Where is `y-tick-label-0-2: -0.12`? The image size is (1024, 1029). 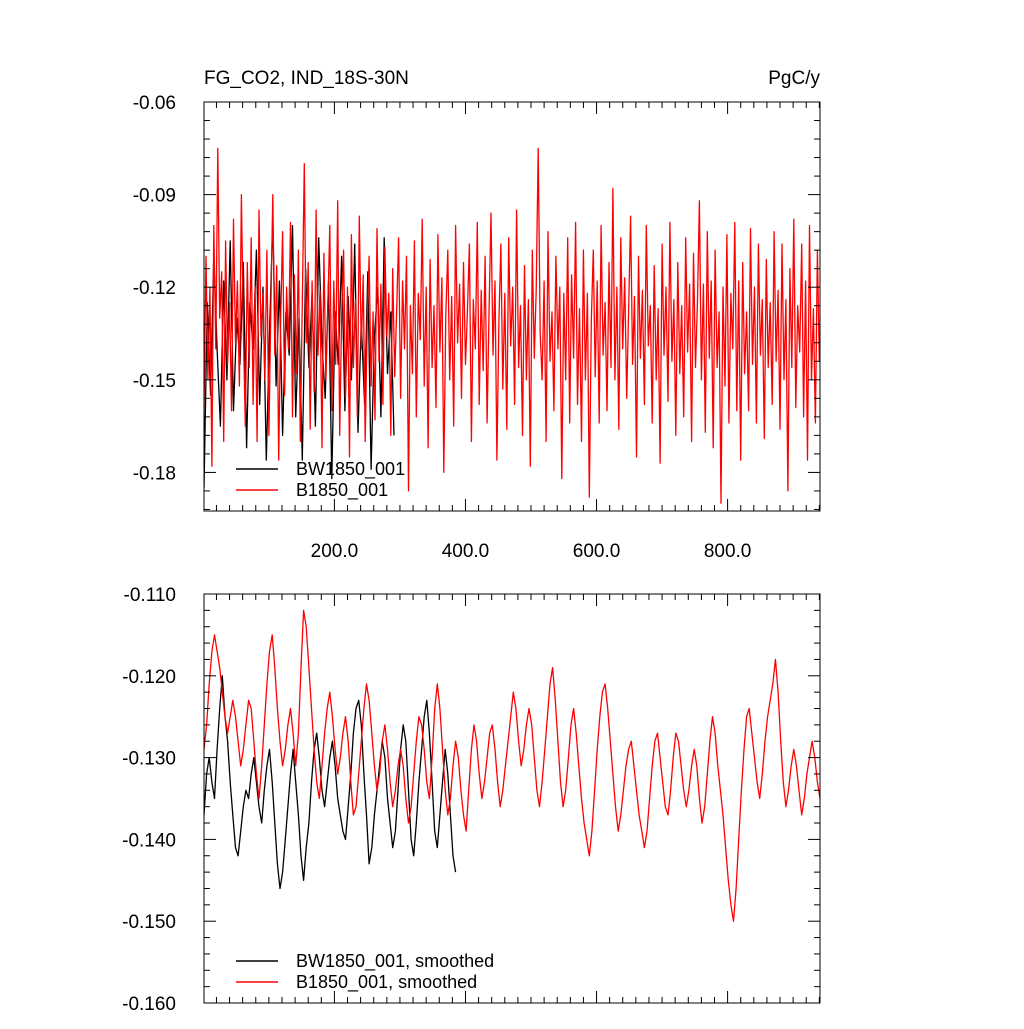
y-tick-label-0-2: -0.12 is located at coordinates (154, 288).